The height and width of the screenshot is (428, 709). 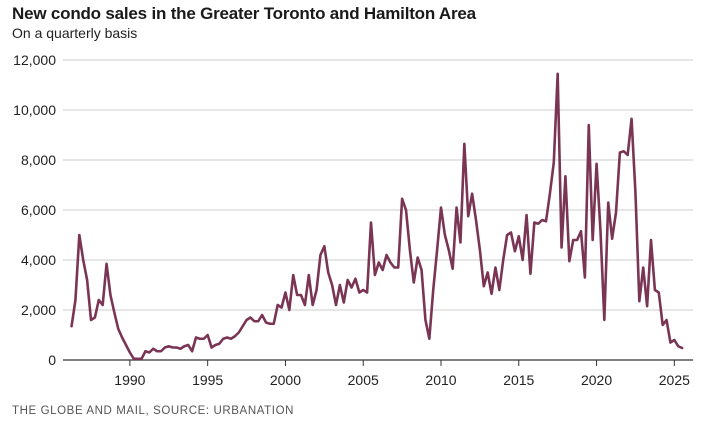 What do you see at coordinates (518, 380) in the screenshot?
I see `x-tick-label: 2015` at bounding box center [518, 380].